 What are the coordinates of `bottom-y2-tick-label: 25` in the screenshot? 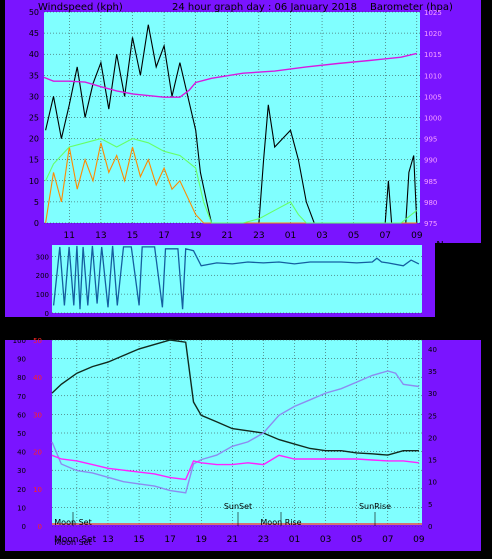 It's located at (432, 416).